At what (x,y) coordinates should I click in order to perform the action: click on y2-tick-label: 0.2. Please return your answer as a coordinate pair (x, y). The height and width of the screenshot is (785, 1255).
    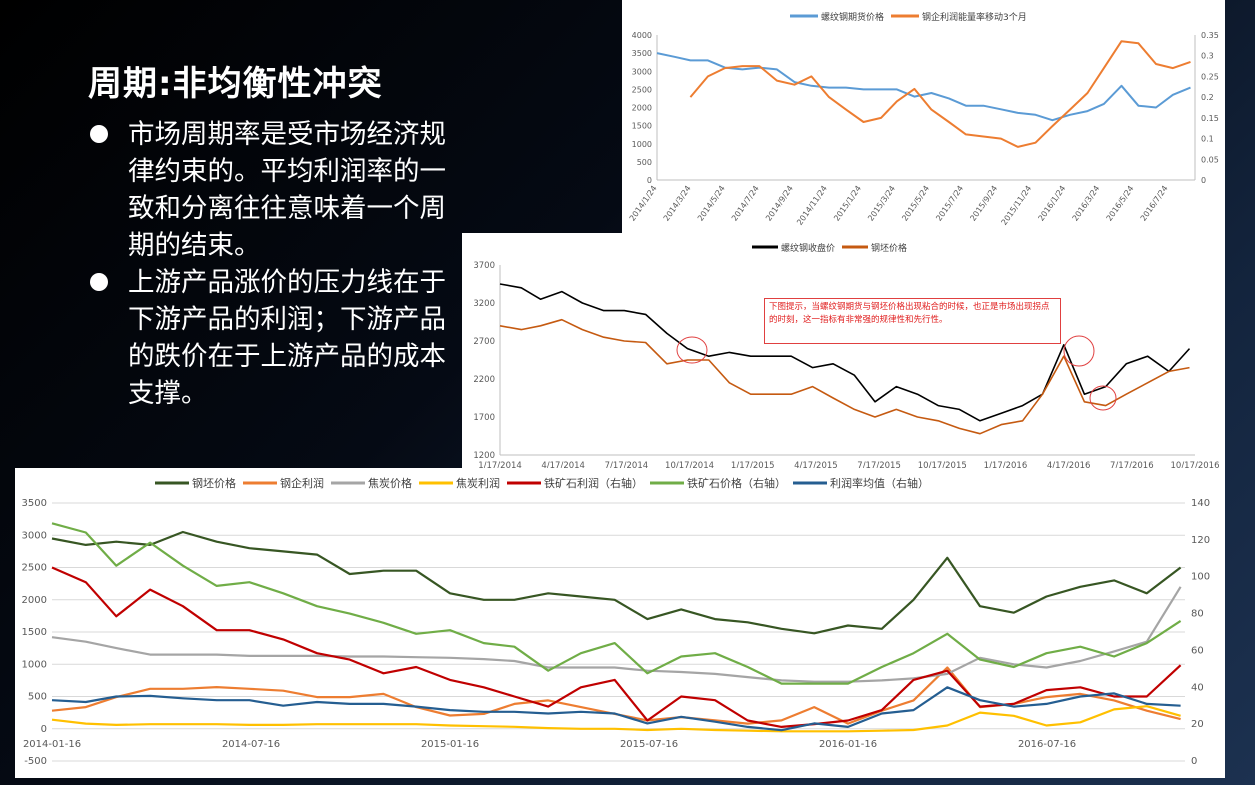
    Looking at the image, I should click on (1207, 97).